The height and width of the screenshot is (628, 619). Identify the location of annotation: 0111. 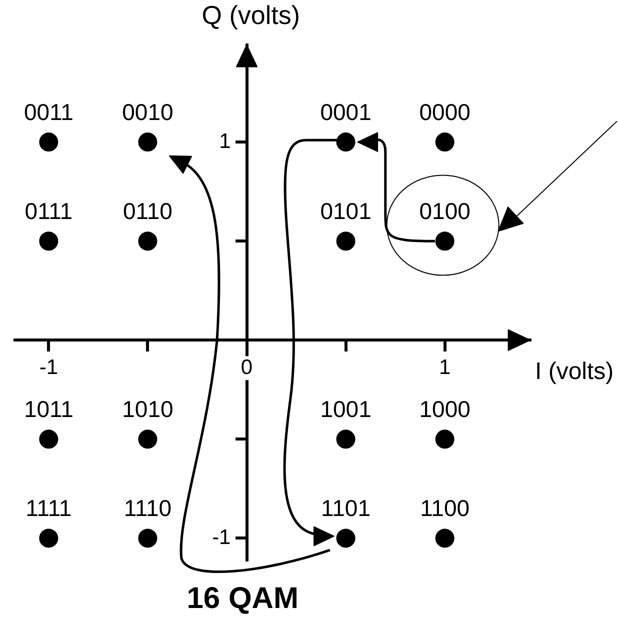
(48, 211).